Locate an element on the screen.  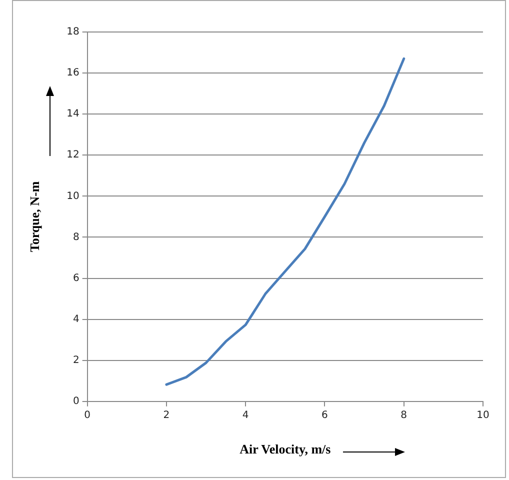
x-tick-label: 2 is located at coordinates (166, 415).